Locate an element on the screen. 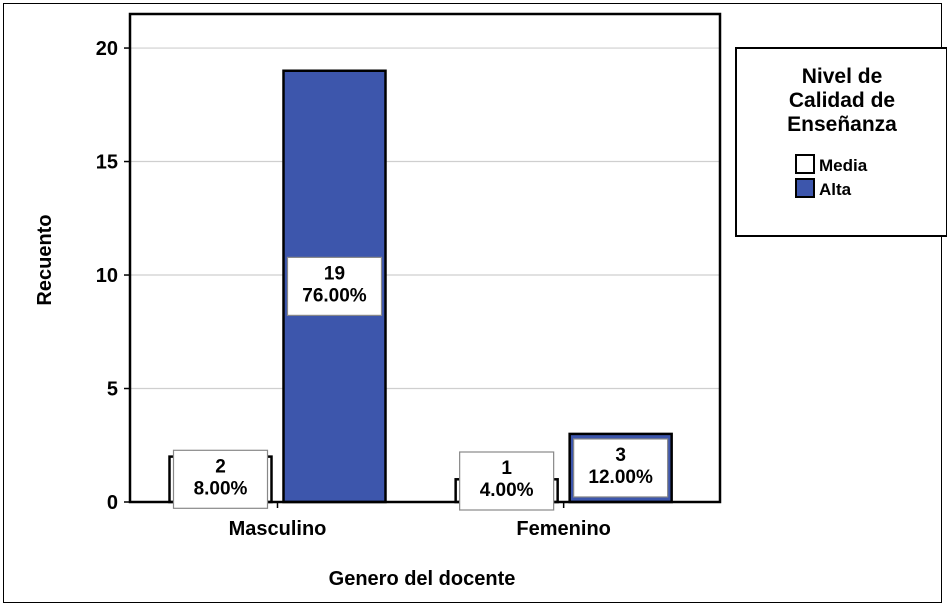  data-label-percent: 12.00% is located at coordinates (620, 477).